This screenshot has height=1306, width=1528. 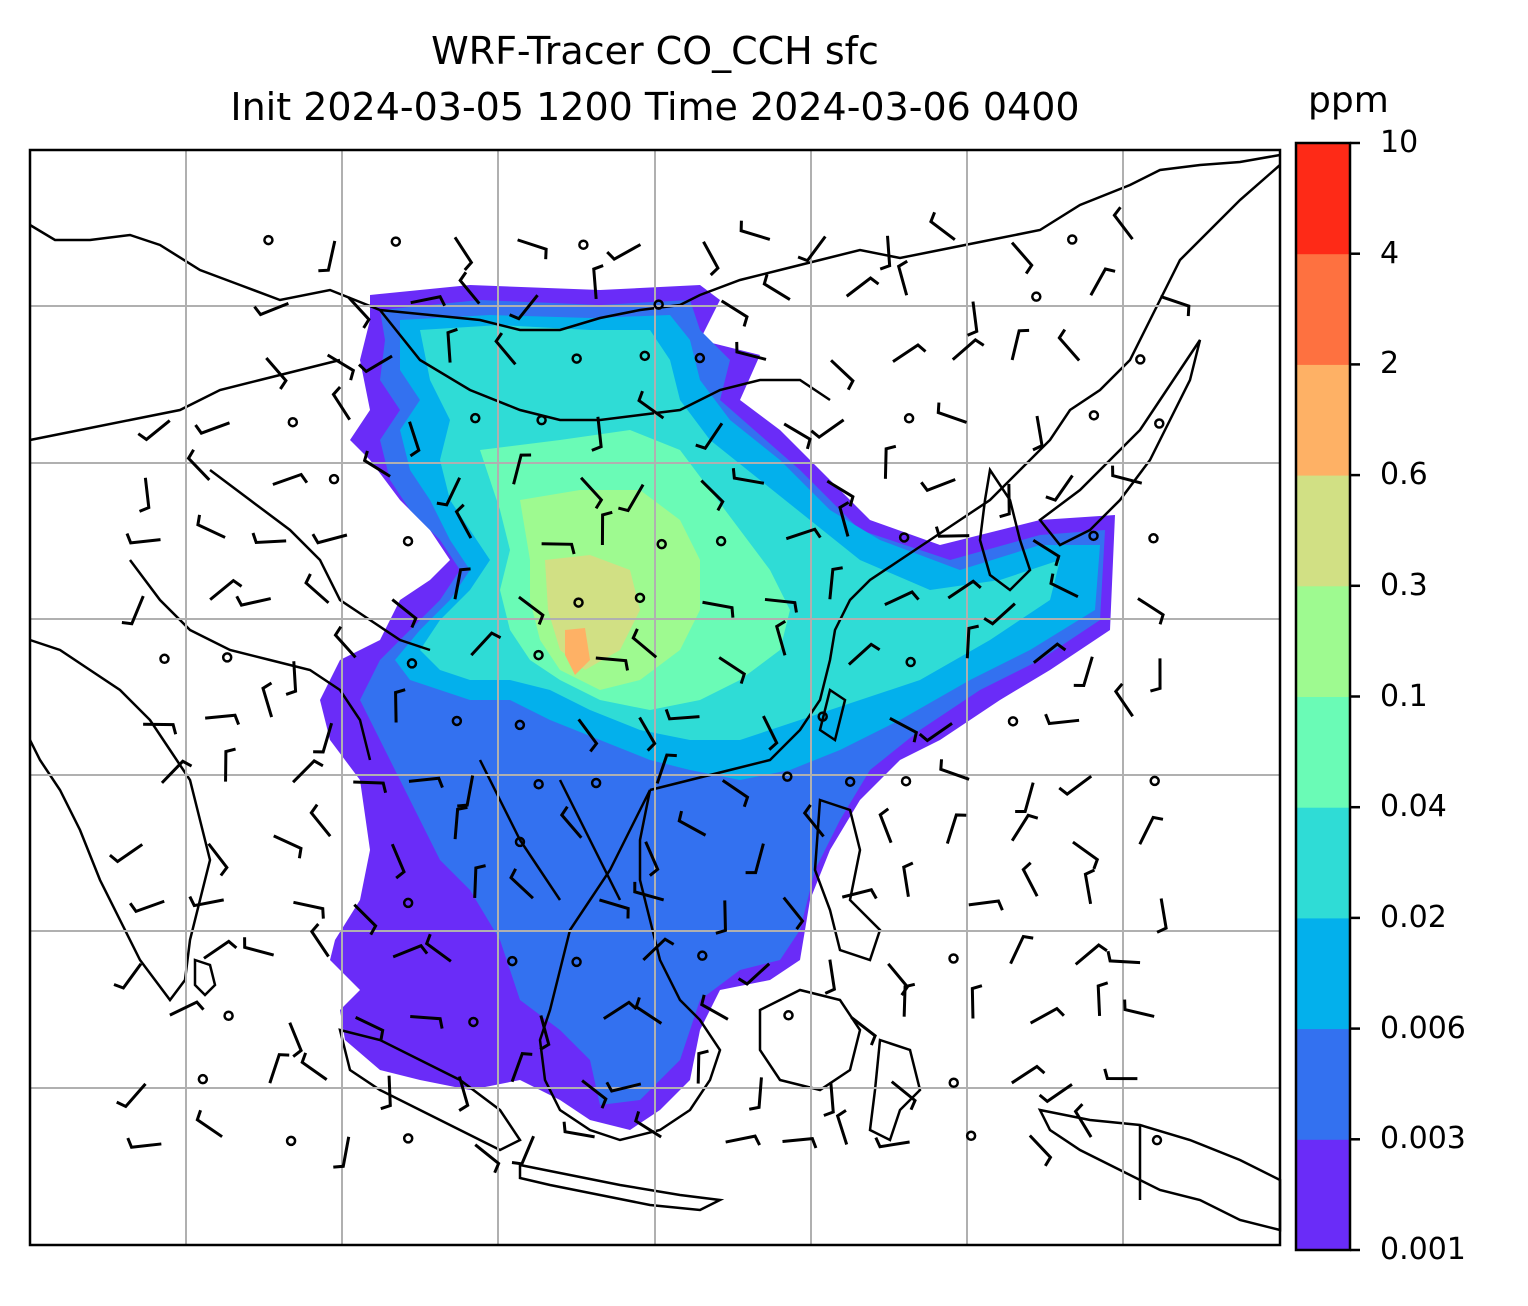 What do you see at coordinates (1413, 807) in the screenshot?
I see `colorbar-tick-label: 0.04` at bounding box center [1413, 807].